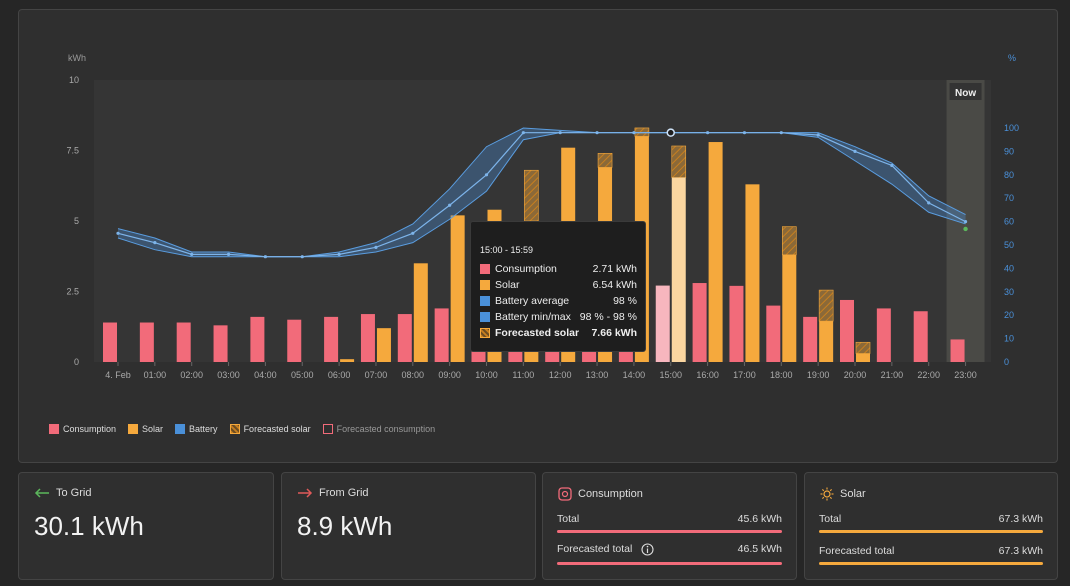 This screenshot has height=586, width=1070. I want to click on solar-label: Solar, so click(853, 494).